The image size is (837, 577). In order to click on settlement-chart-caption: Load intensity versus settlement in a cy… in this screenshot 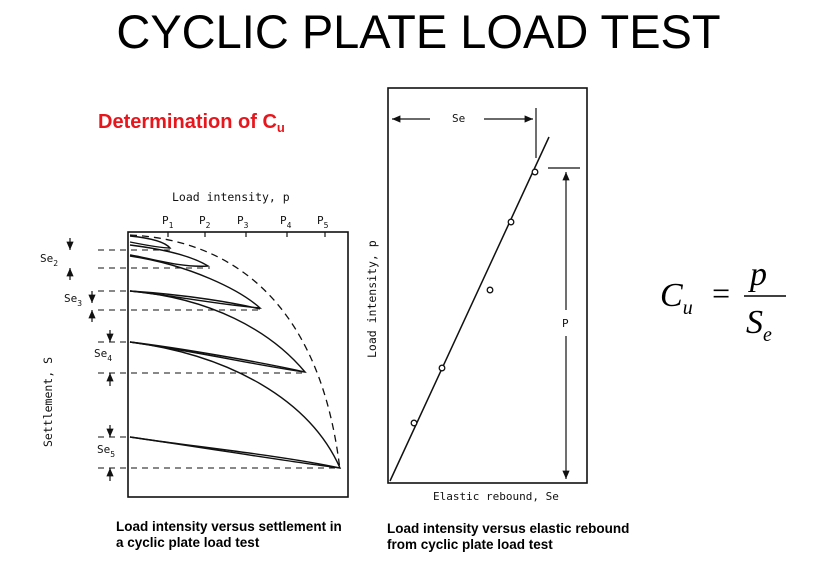, I will do `click(246, 535)`.